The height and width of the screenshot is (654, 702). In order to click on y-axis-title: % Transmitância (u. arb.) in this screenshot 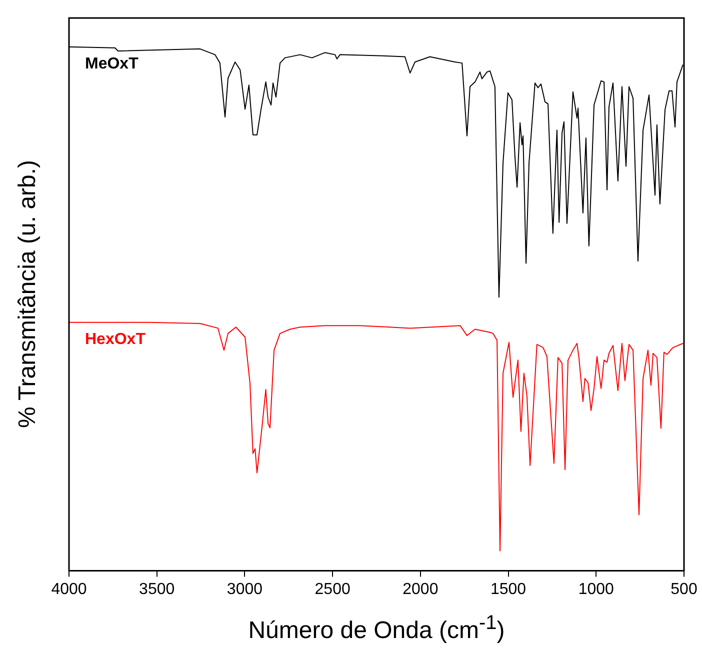, I will do `click(28, 294)`.